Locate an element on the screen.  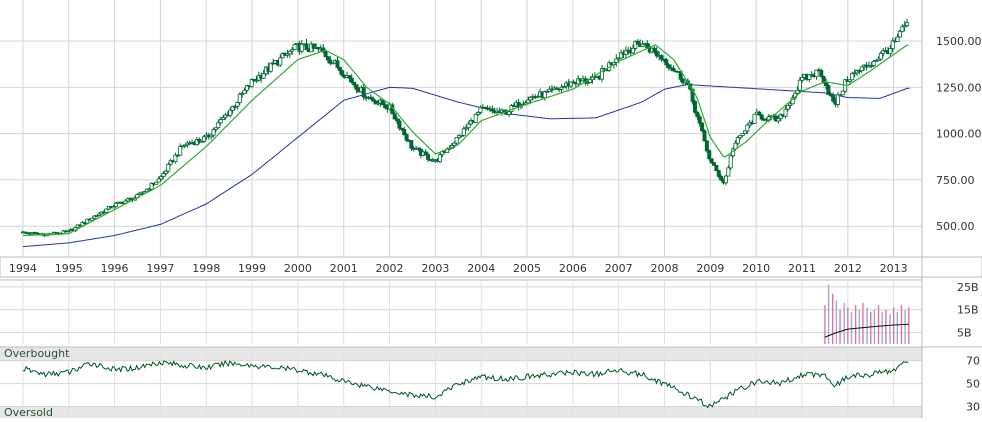
price-axis-labels: 500.00 750.00 1000.00 1250.00 1500.00 is located at coordinates (959, 134).